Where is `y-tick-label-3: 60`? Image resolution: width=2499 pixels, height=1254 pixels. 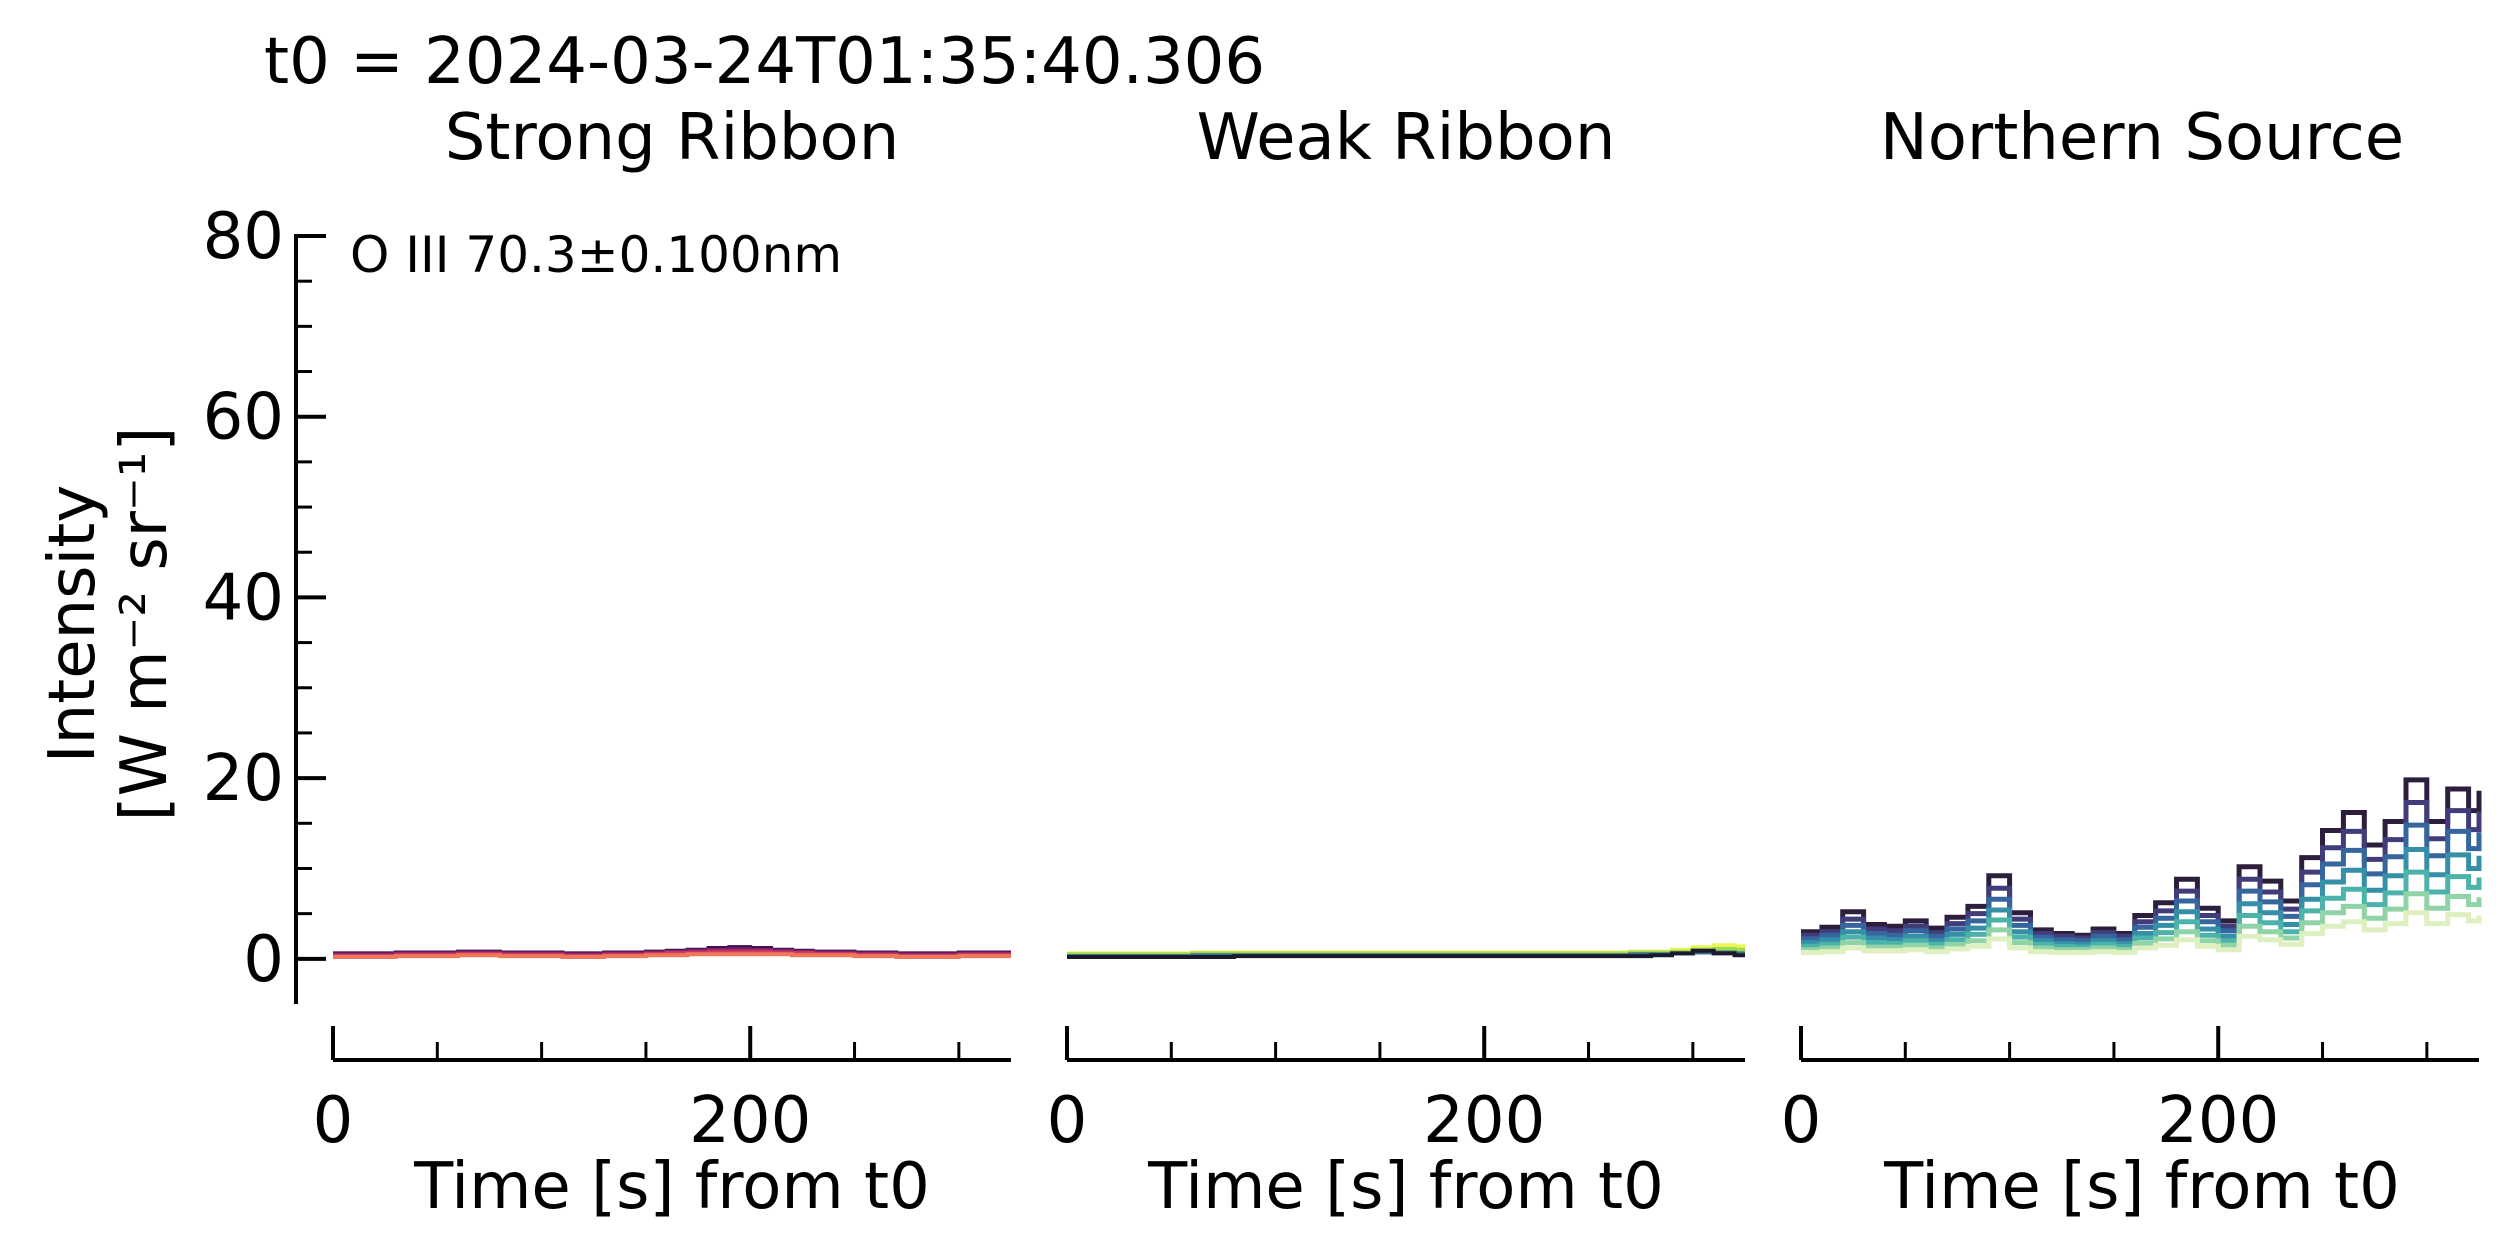 y-tick-label-3: 60 is located at coordinates (243, 418).